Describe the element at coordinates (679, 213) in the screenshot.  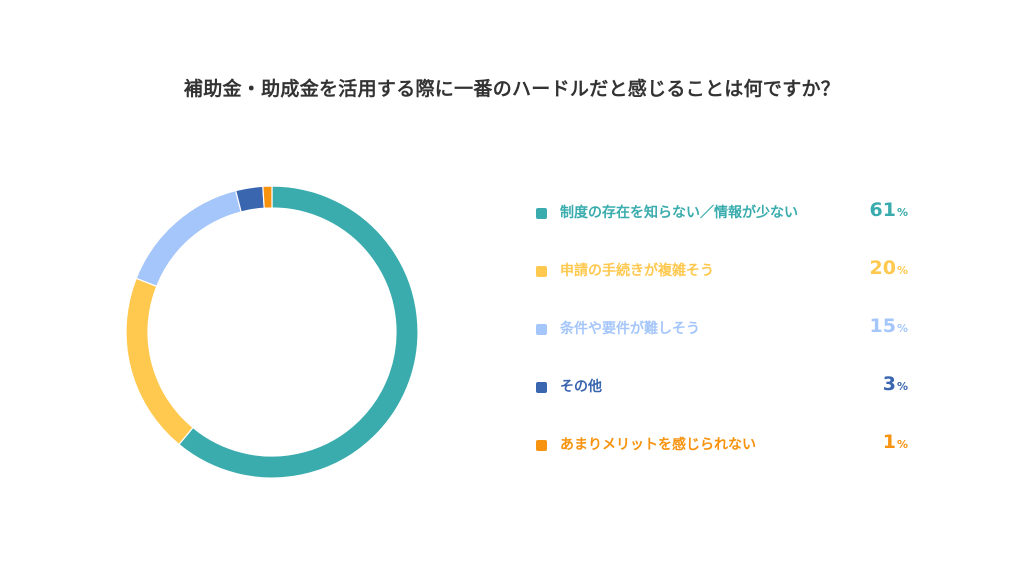
I see `legend-label: 制度の存在を知らない／情報が少ない` at that location.